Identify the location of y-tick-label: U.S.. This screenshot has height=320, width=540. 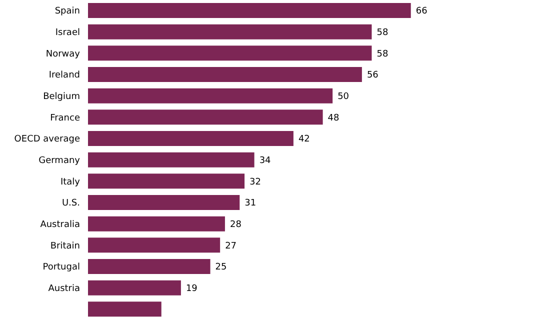
(71, 203).